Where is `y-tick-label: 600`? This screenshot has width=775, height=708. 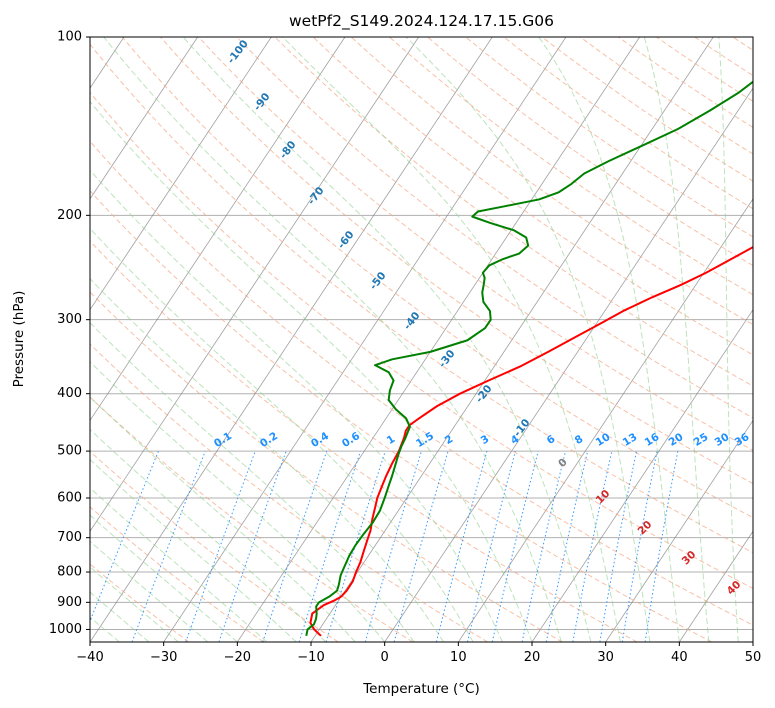
y-tick-label: 600 is located at coordinates (69, 498).